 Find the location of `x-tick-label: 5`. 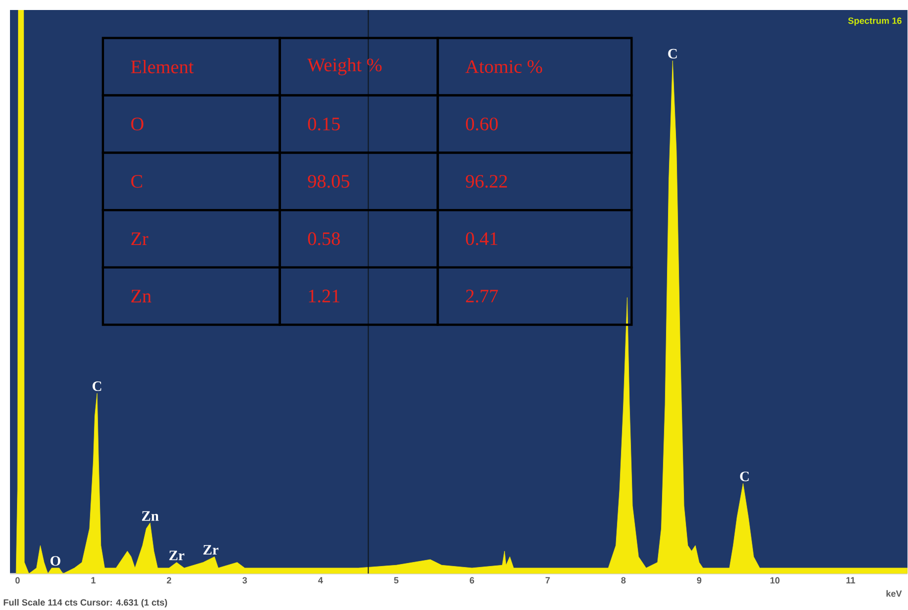

x-tick-label: 5 is located at coordinates (396, 580).